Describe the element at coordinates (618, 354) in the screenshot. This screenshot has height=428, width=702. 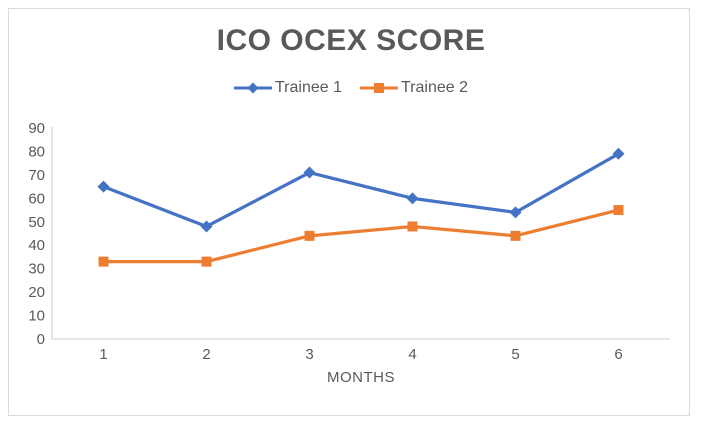
I see `x-axis-tick-label: 6` at that location.